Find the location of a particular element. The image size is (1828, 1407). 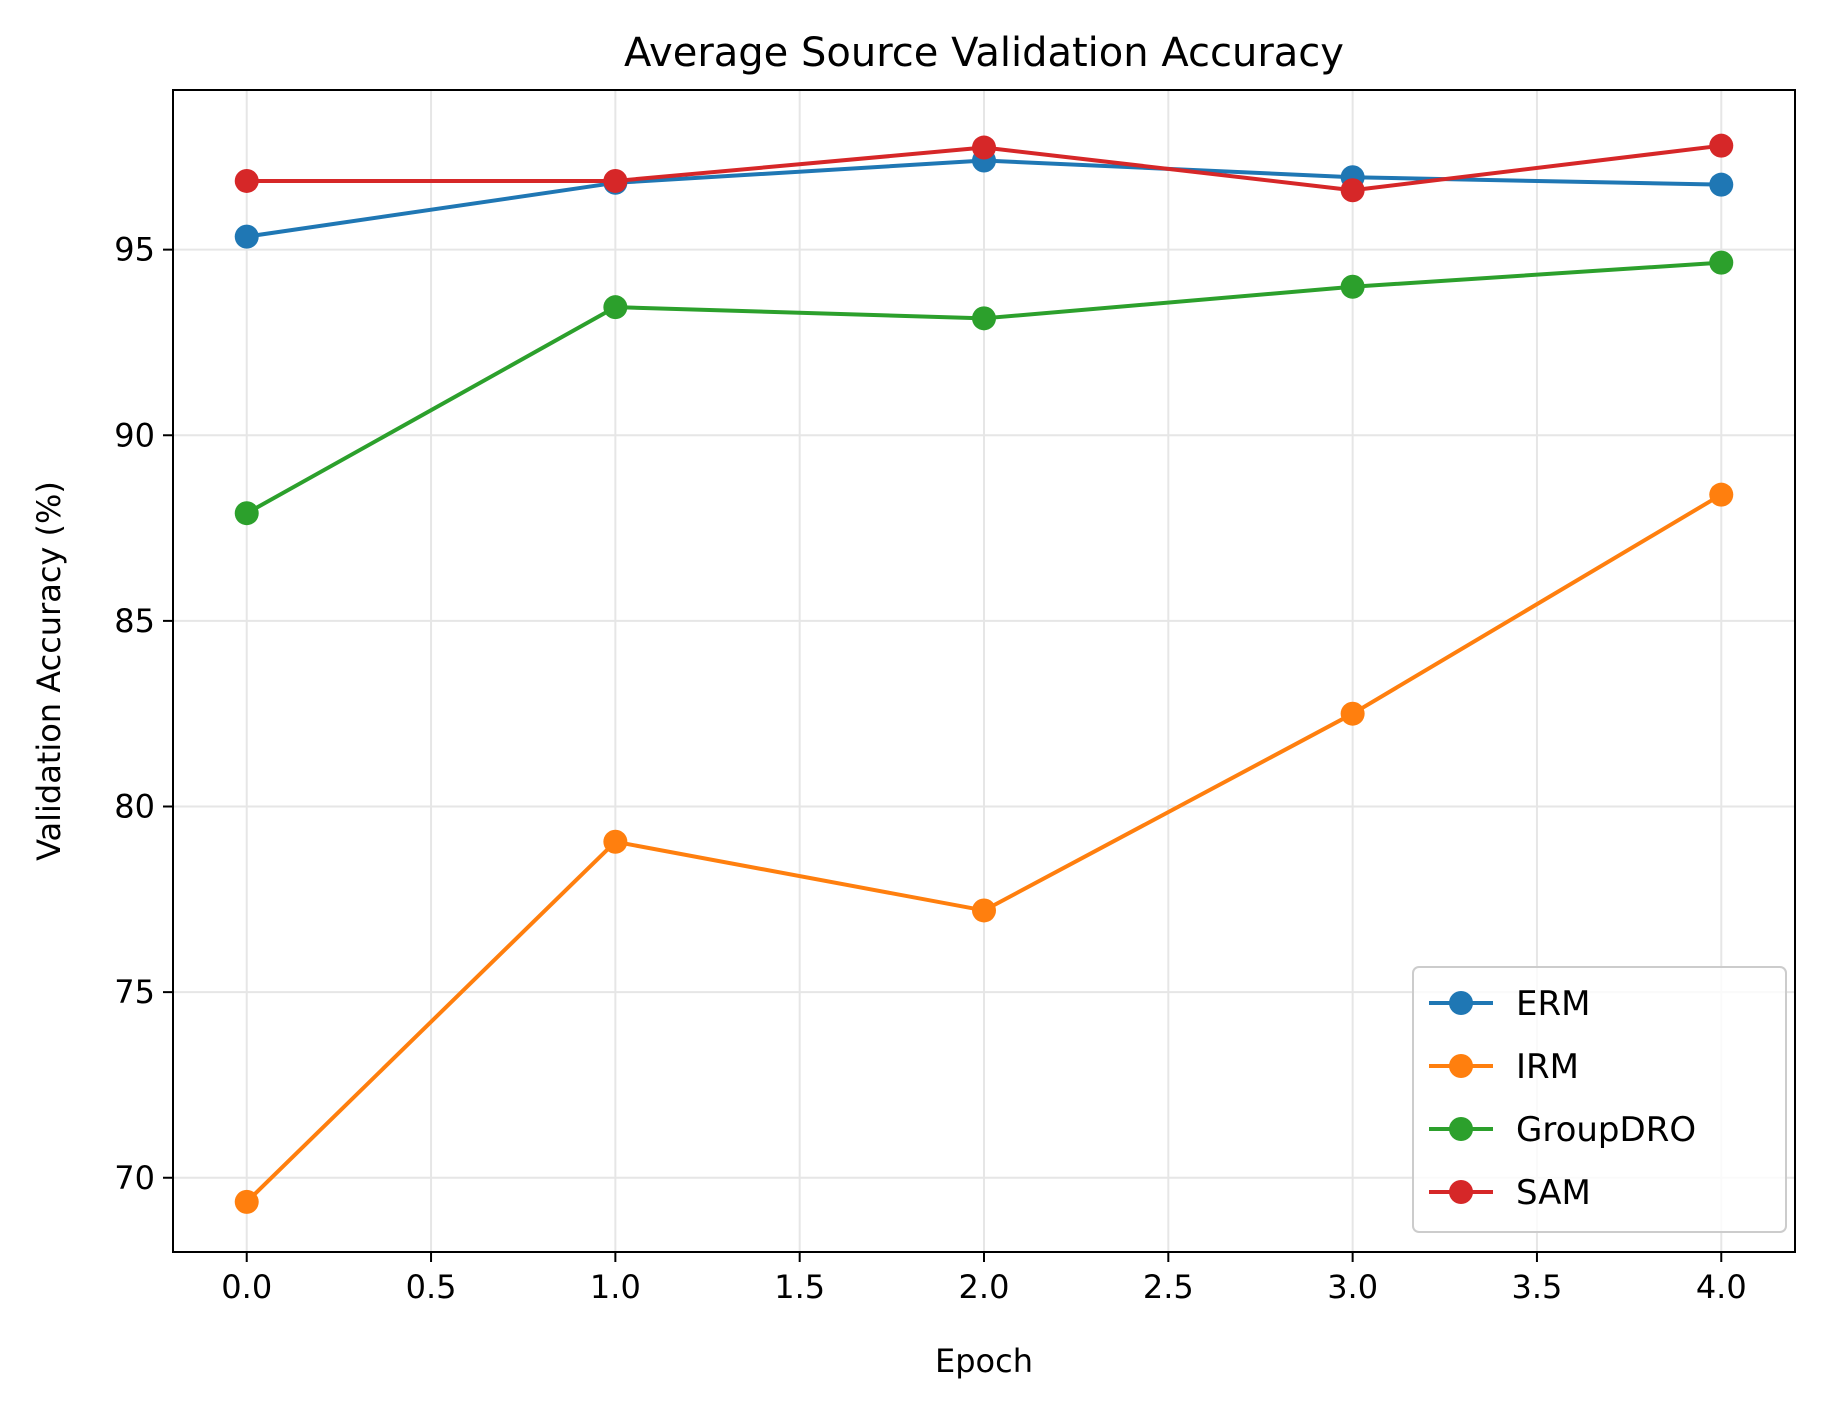

legend-box is located at coordinates (1599, 1099).